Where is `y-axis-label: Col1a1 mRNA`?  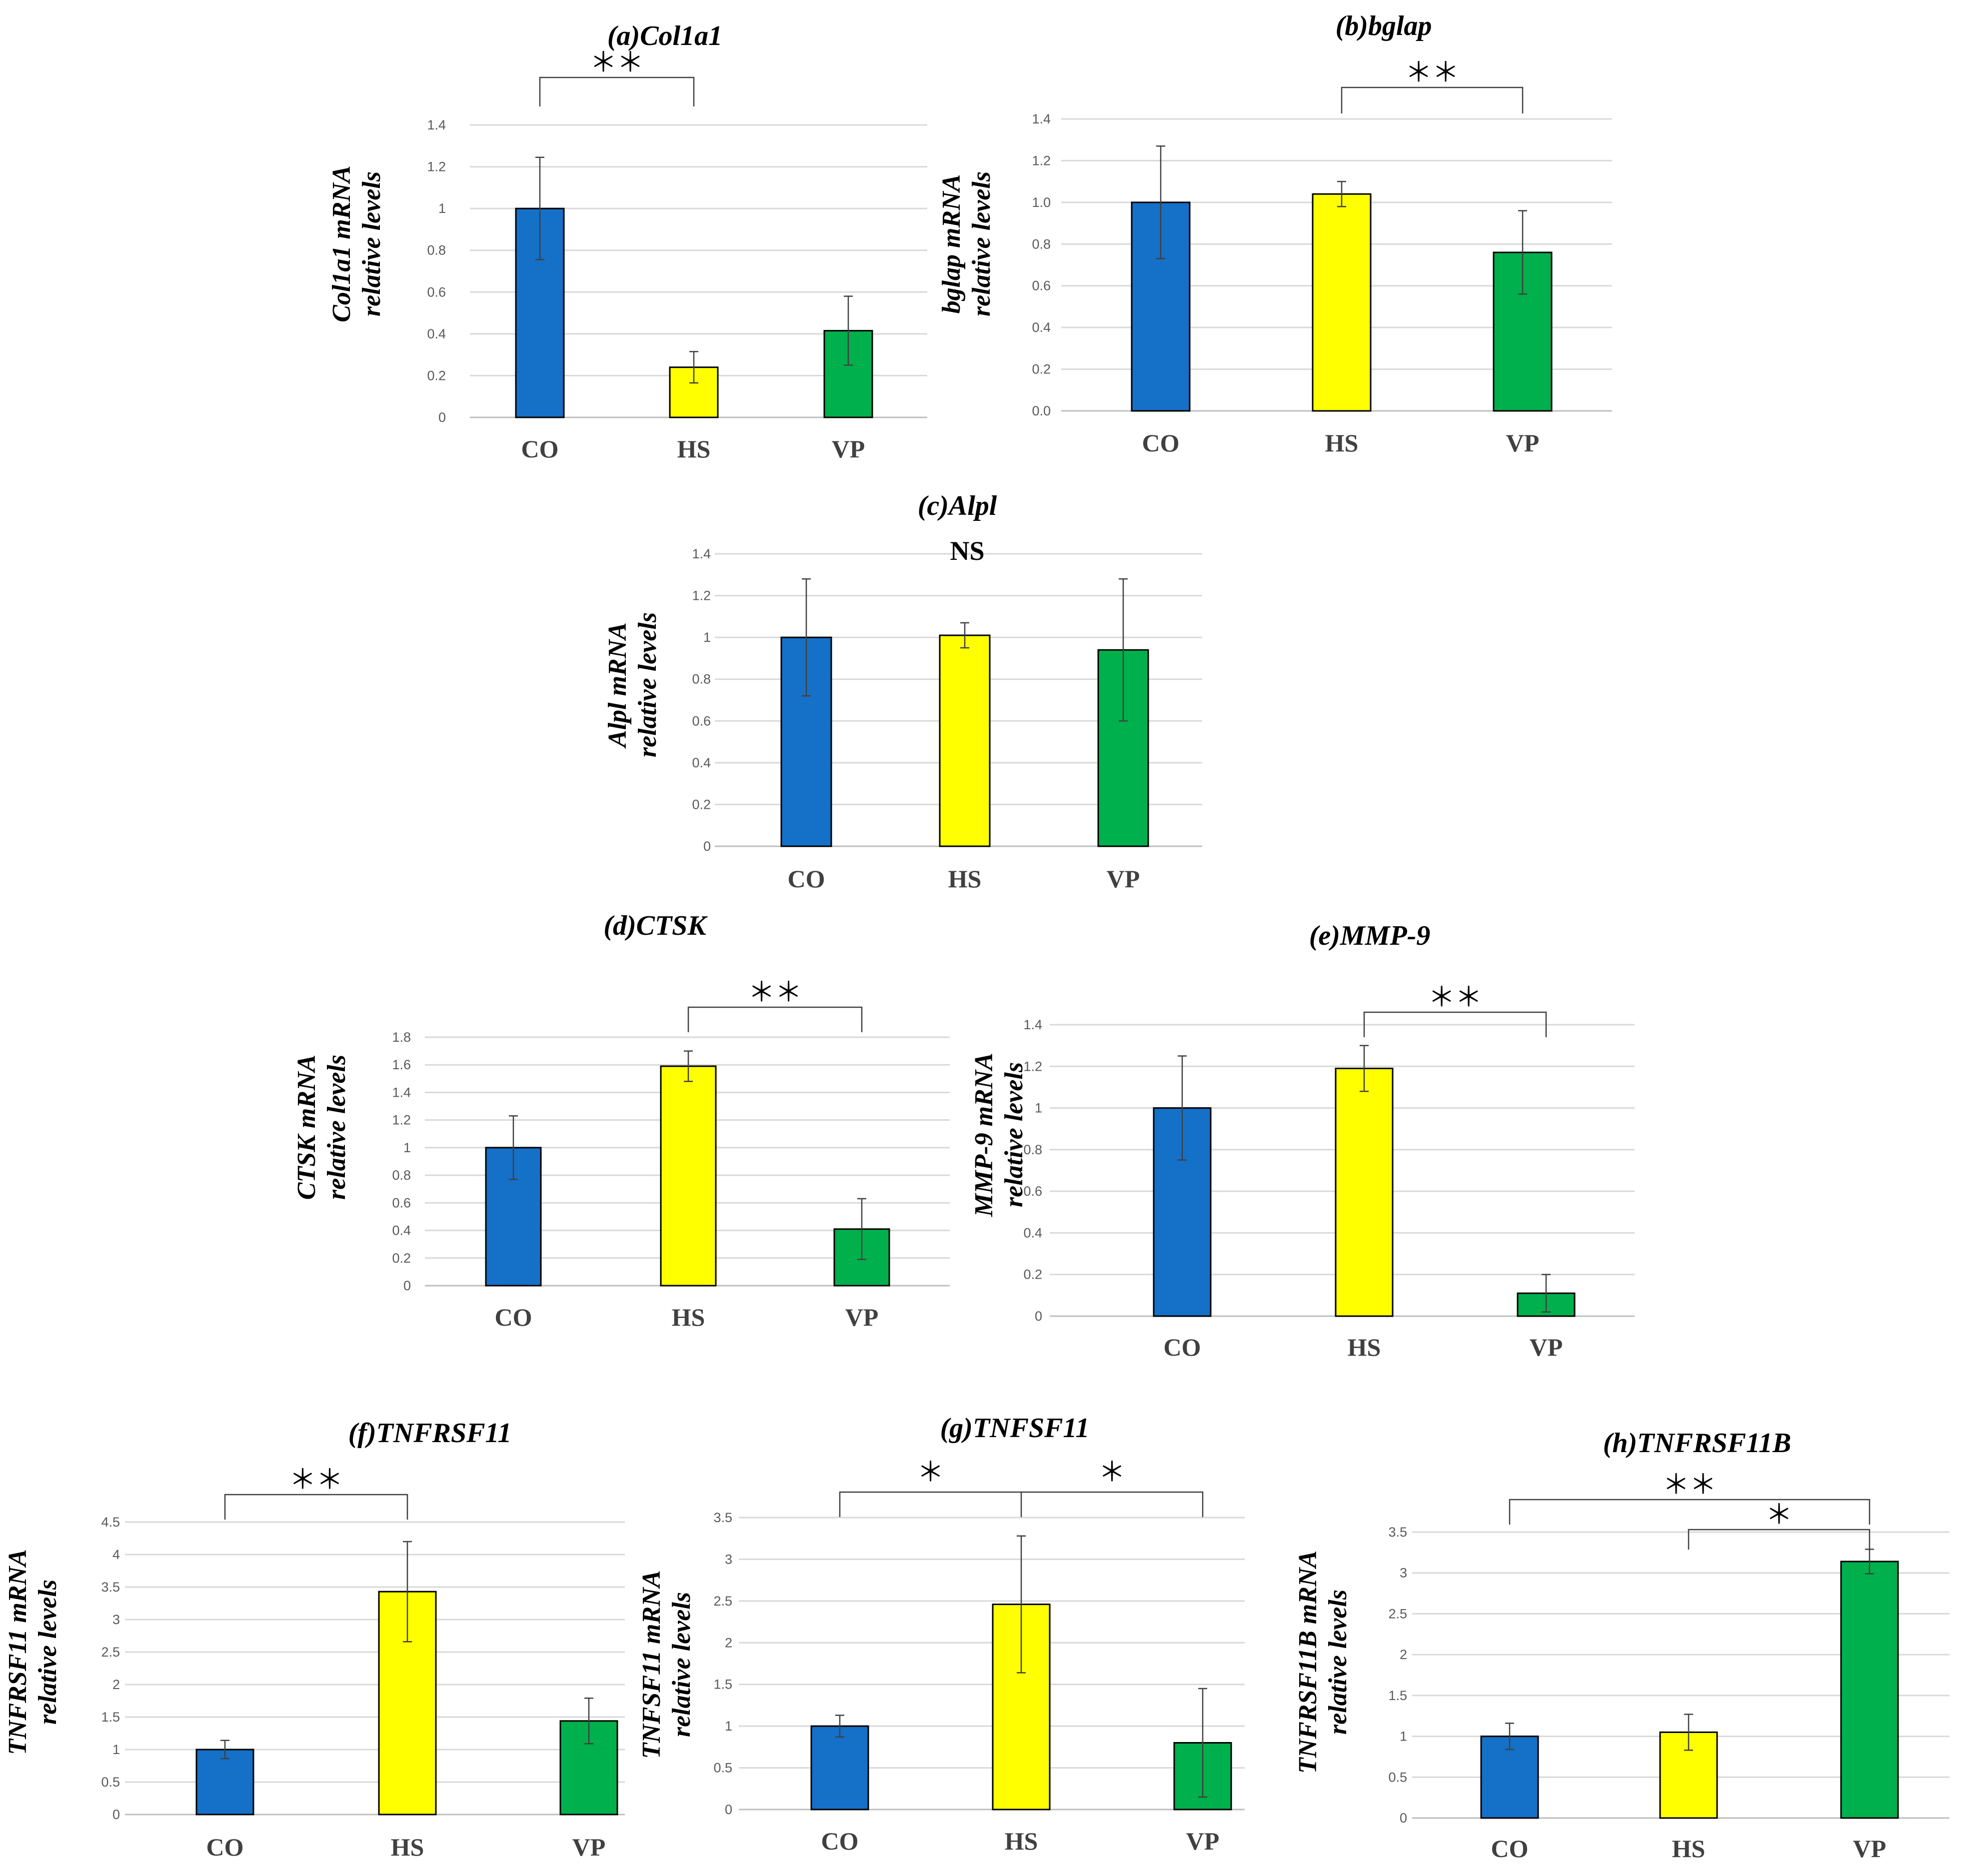 y-axis-label: Col1a1 mRNA is located at coordinates (341, 243).